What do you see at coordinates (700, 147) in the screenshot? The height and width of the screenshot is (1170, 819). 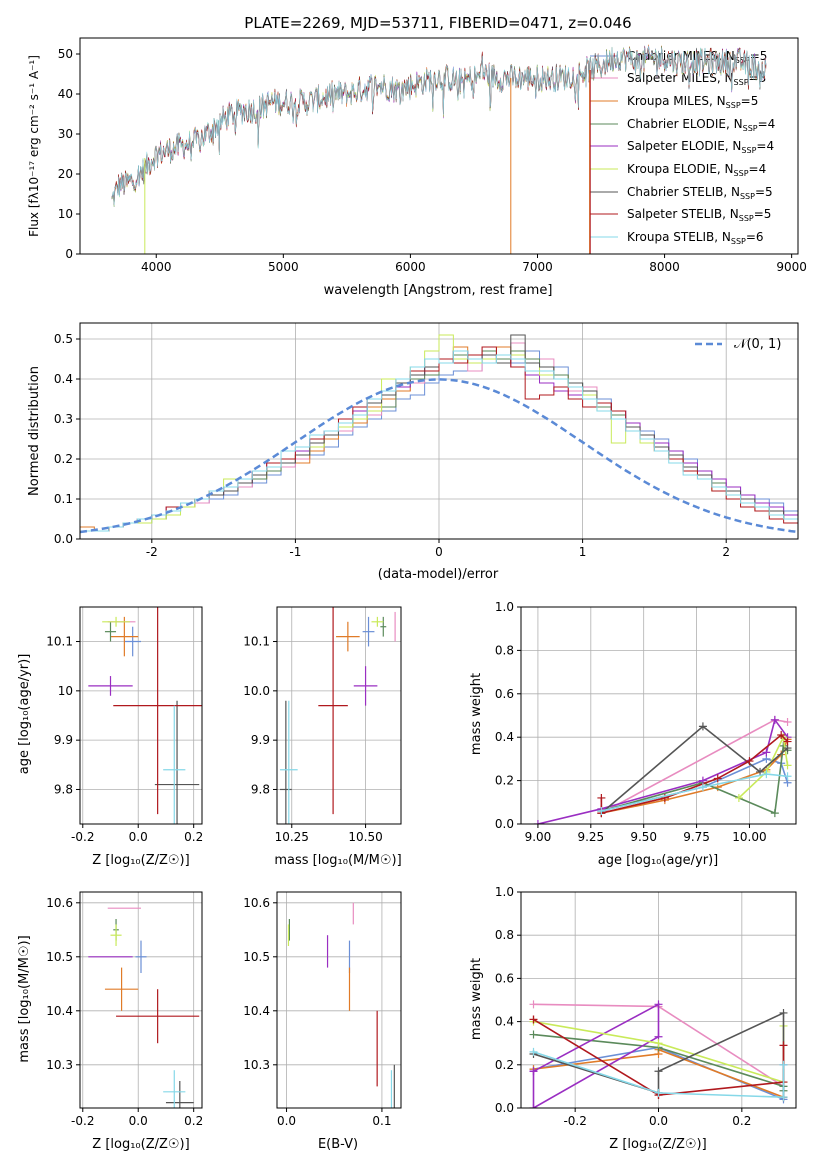 I see `legend-label: Salpeter ELODIE, NSSP=4` at bounding box center [700, 147].